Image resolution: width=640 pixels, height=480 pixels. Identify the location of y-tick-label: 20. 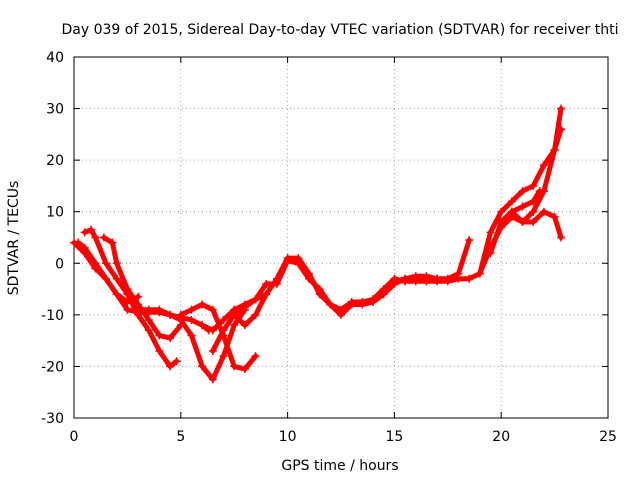
(55, 161).